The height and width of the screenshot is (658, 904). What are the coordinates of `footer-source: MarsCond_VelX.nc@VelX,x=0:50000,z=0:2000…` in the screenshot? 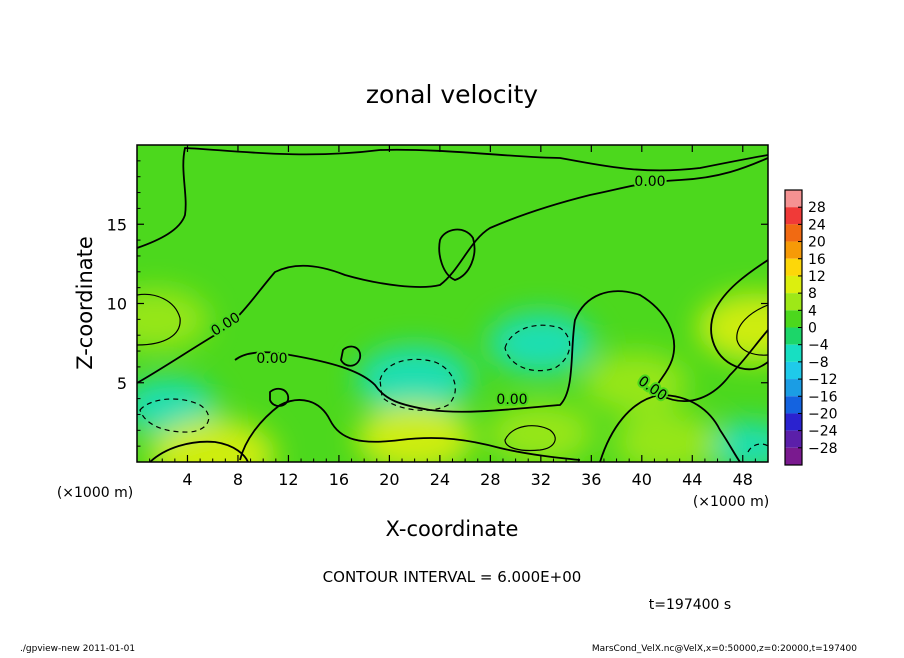 It's located at (724, 649).